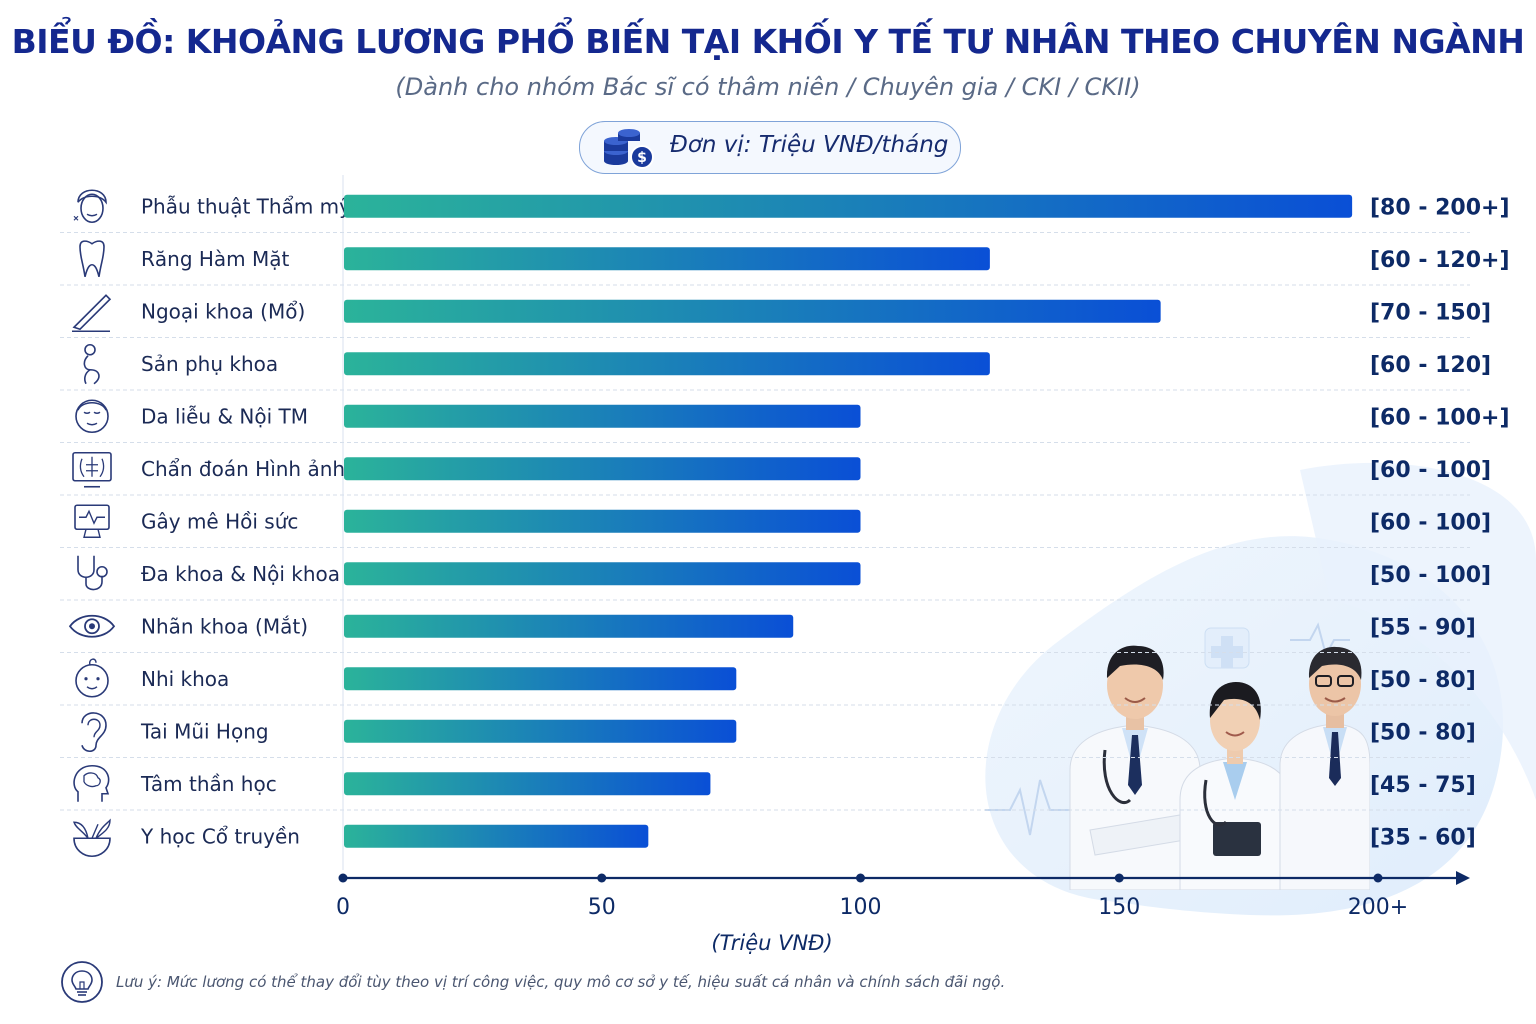 This screenshot has height=1024, width=1536. Describe the element at coordinates (809, 145) in the screenshot. I see `unit-label: Đơn vị: Triệu VNĐ/tháng` at that location.